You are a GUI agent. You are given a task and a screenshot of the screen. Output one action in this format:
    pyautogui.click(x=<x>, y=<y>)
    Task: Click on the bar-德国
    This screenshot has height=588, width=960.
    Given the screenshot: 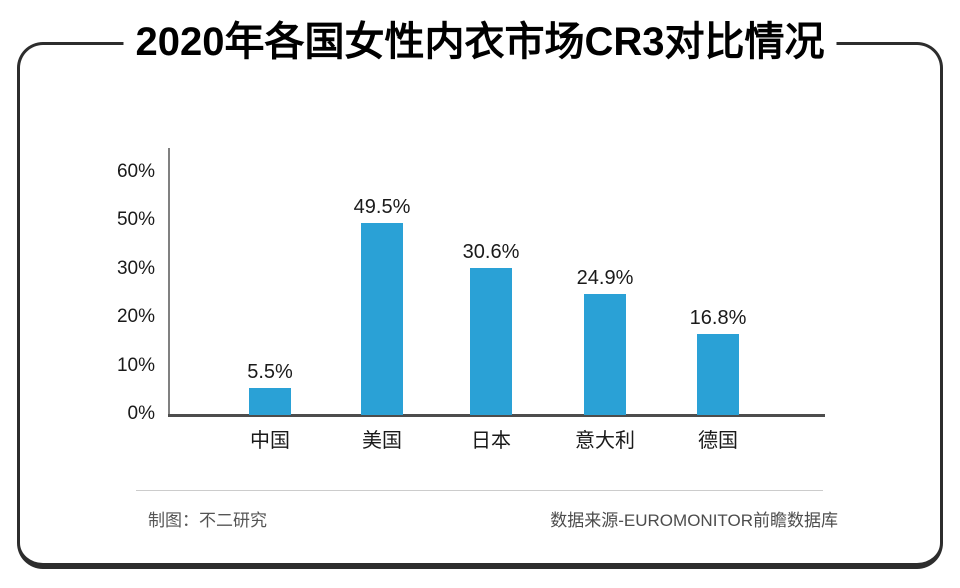 What is the action you would take?
    pyautogui.click(x=718, y=374)
    